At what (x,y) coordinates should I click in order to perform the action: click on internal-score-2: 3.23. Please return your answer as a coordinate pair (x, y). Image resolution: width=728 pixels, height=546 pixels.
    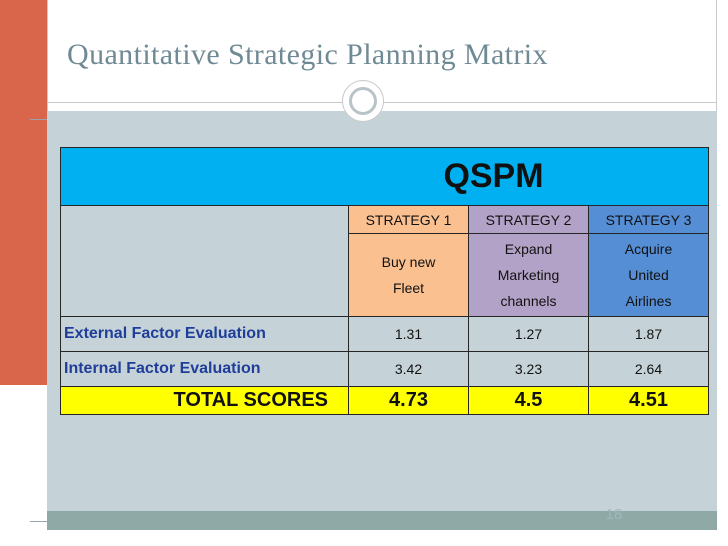
    Looking at the image, I should click on (528, 369).